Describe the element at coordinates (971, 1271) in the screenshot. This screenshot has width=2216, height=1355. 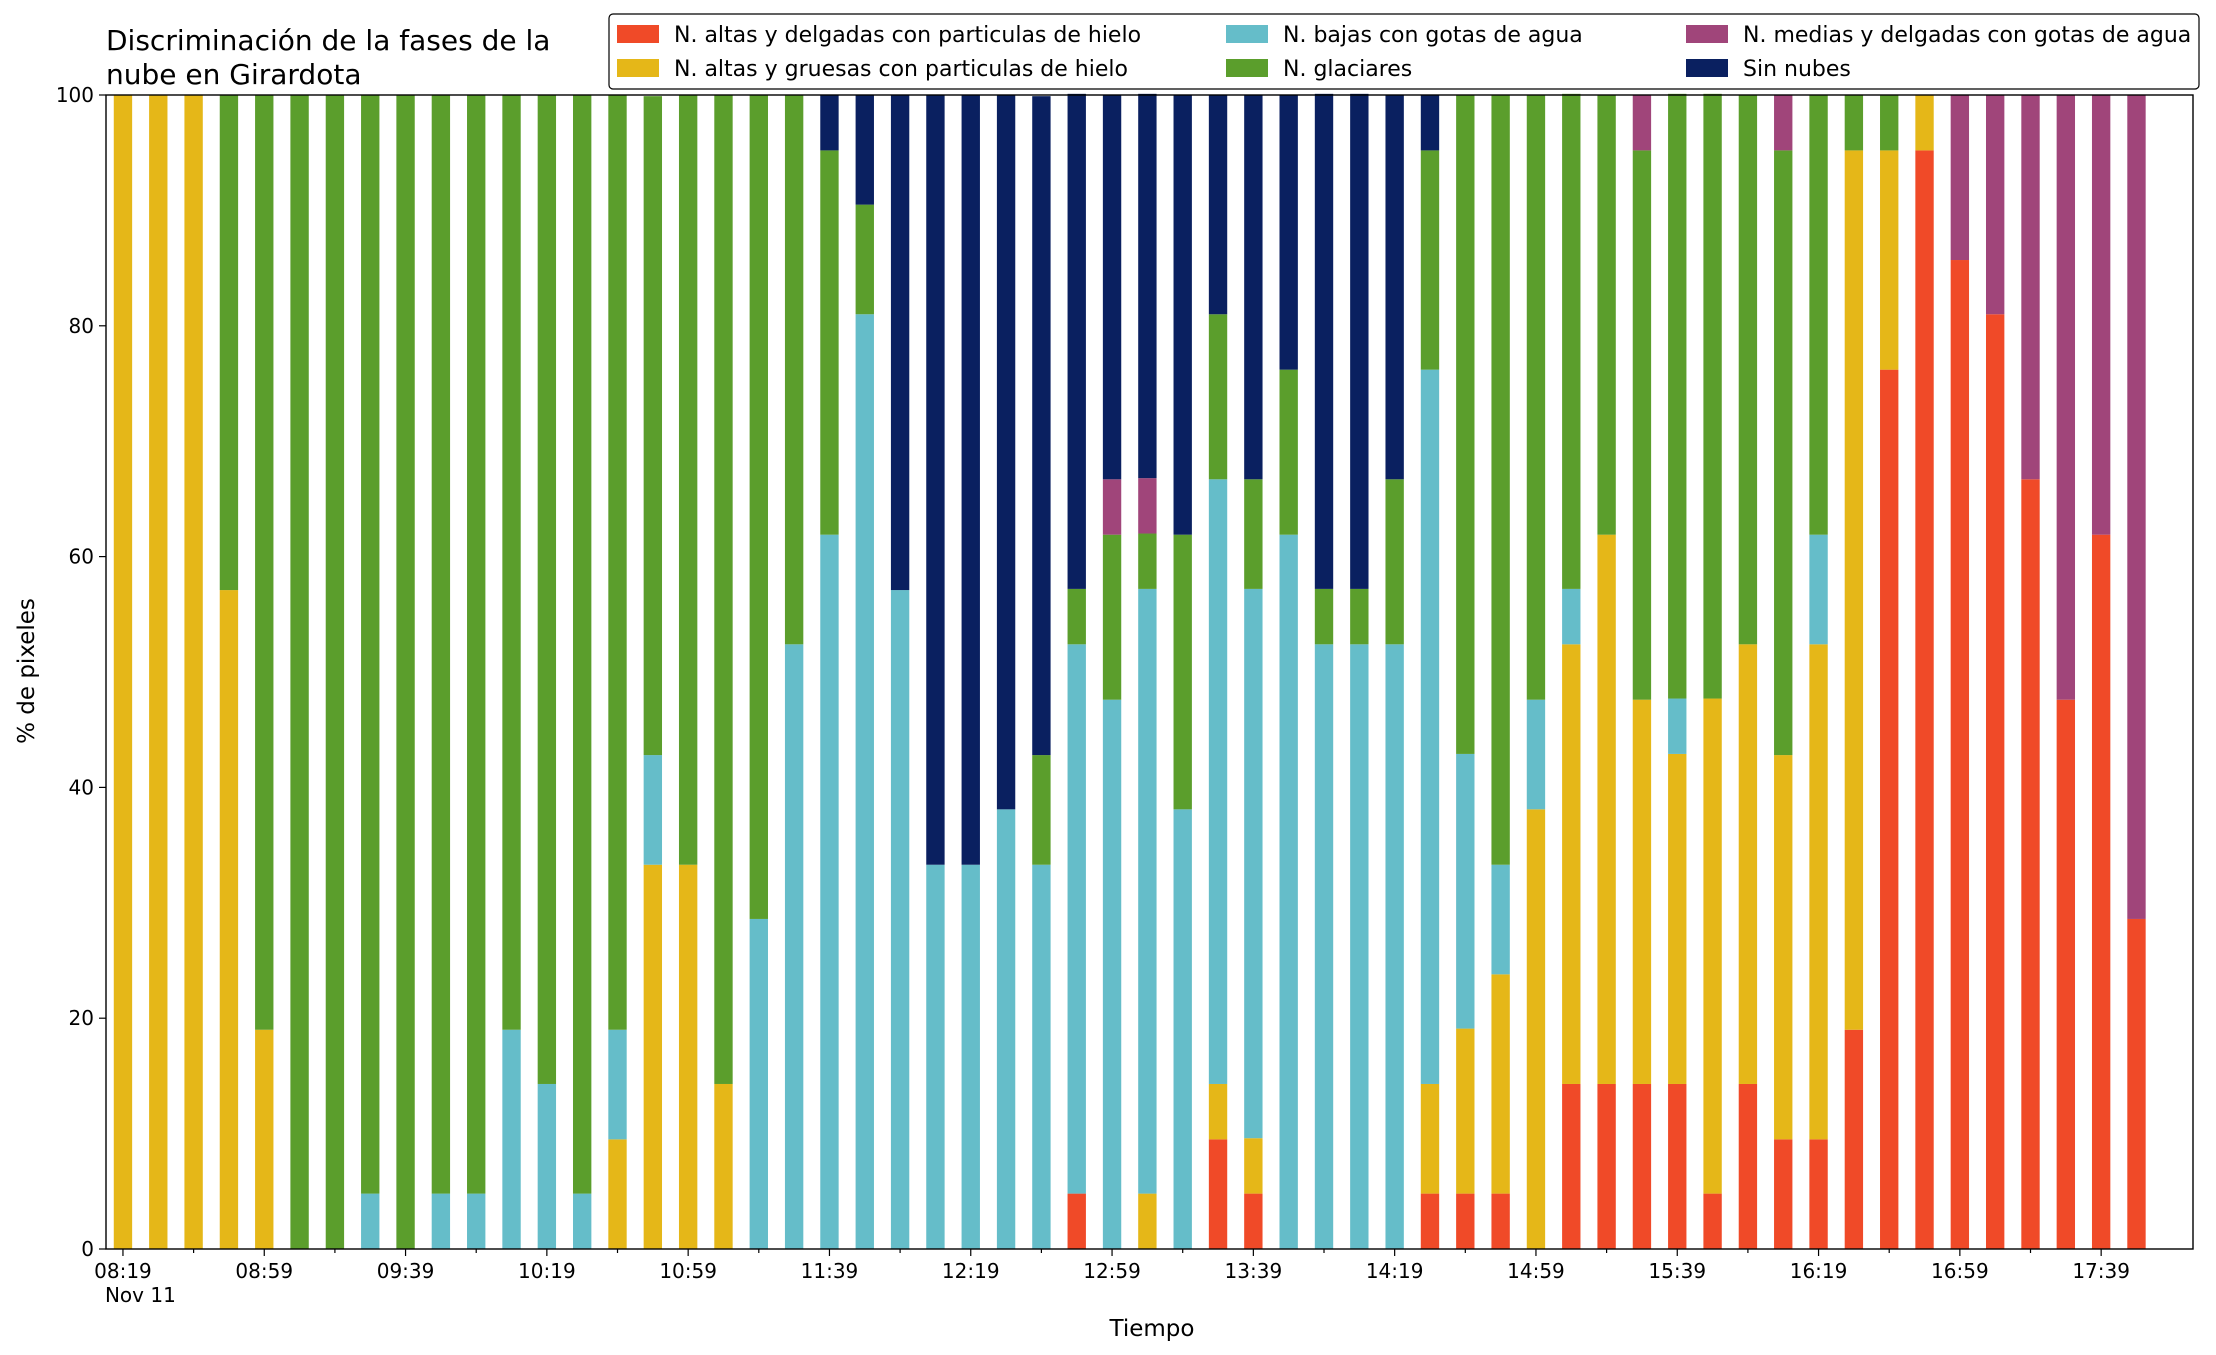
I see `x-tick-label: 12:19` at that location.